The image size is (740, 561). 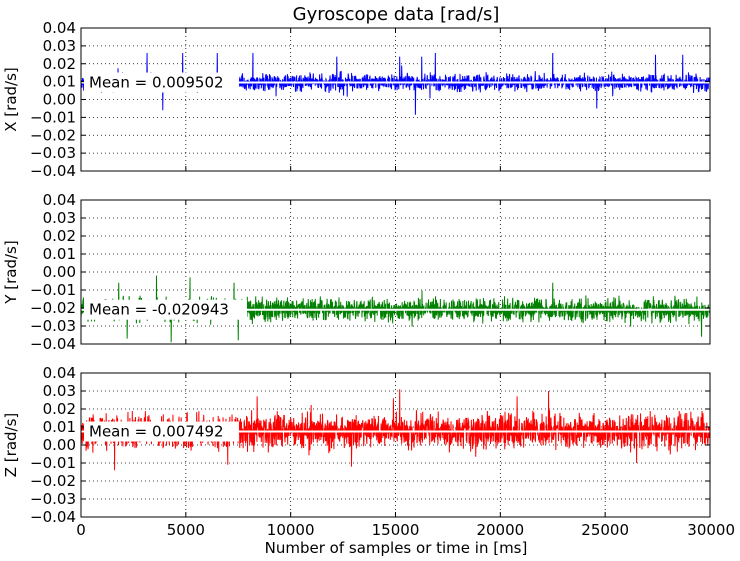 I want to click on x-tick-label: 30000, so click(x=711, y=530).